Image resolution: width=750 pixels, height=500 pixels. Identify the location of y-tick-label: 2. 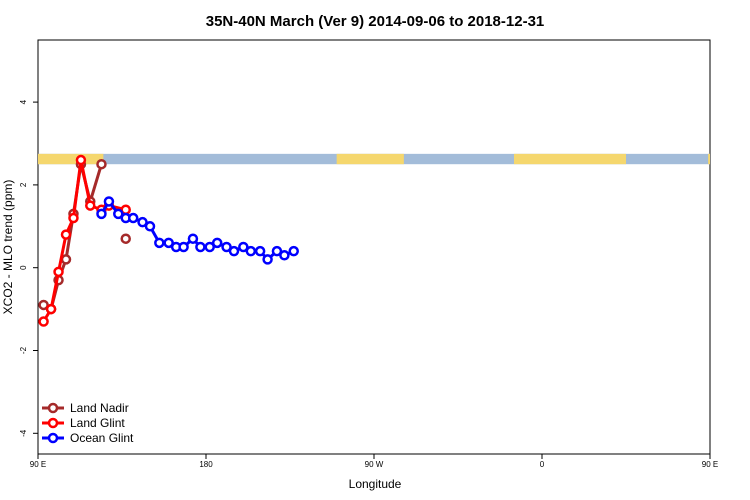
(23, 184).